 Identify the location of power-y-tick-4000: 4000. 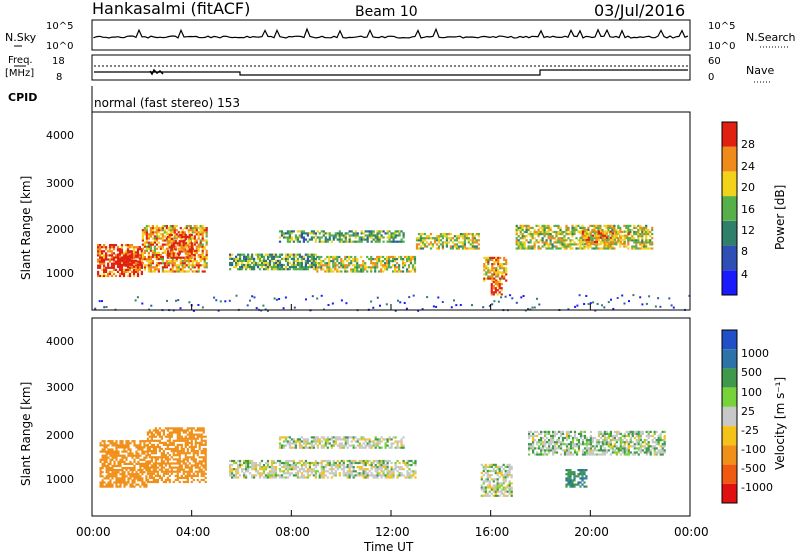
(60, 135).